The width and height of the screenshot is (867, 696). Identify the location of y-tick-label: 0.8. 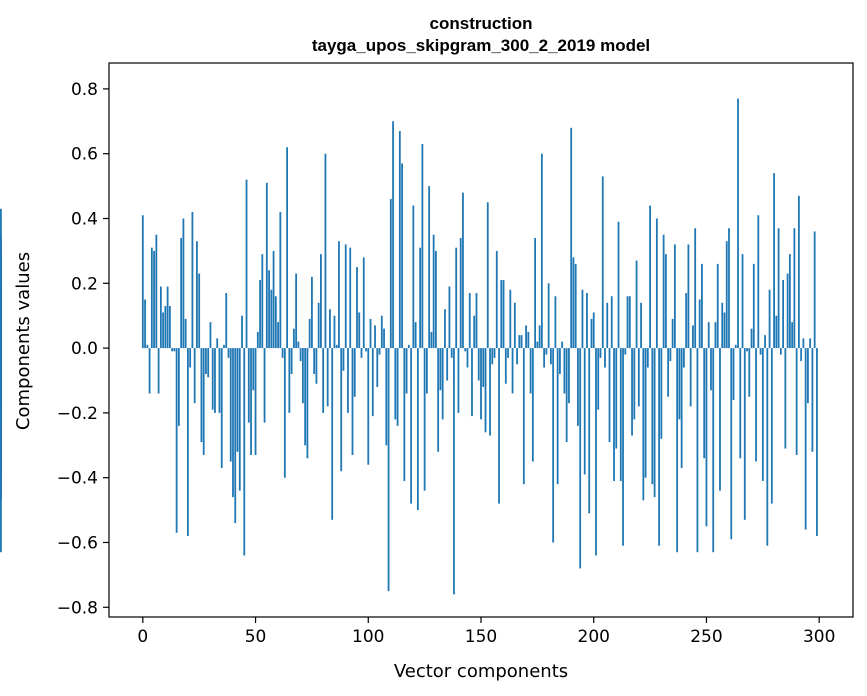
(84, 90).